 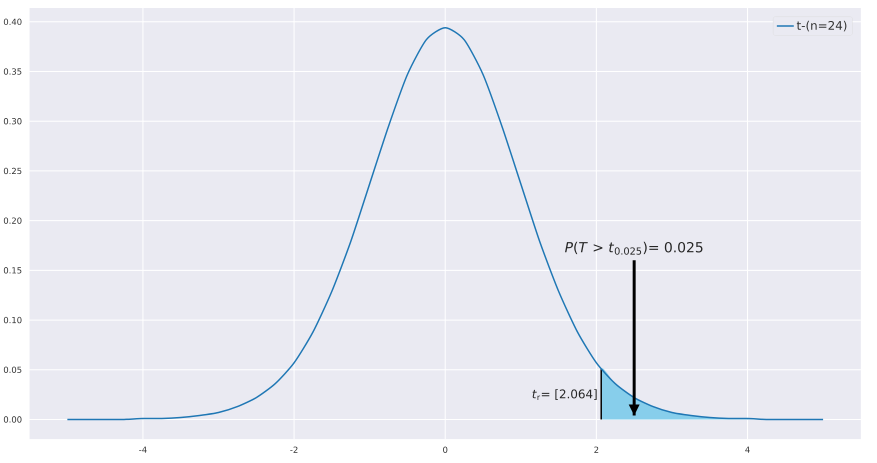 I want to click on y-tick-label: 0.15, so click(x=13, y=270).